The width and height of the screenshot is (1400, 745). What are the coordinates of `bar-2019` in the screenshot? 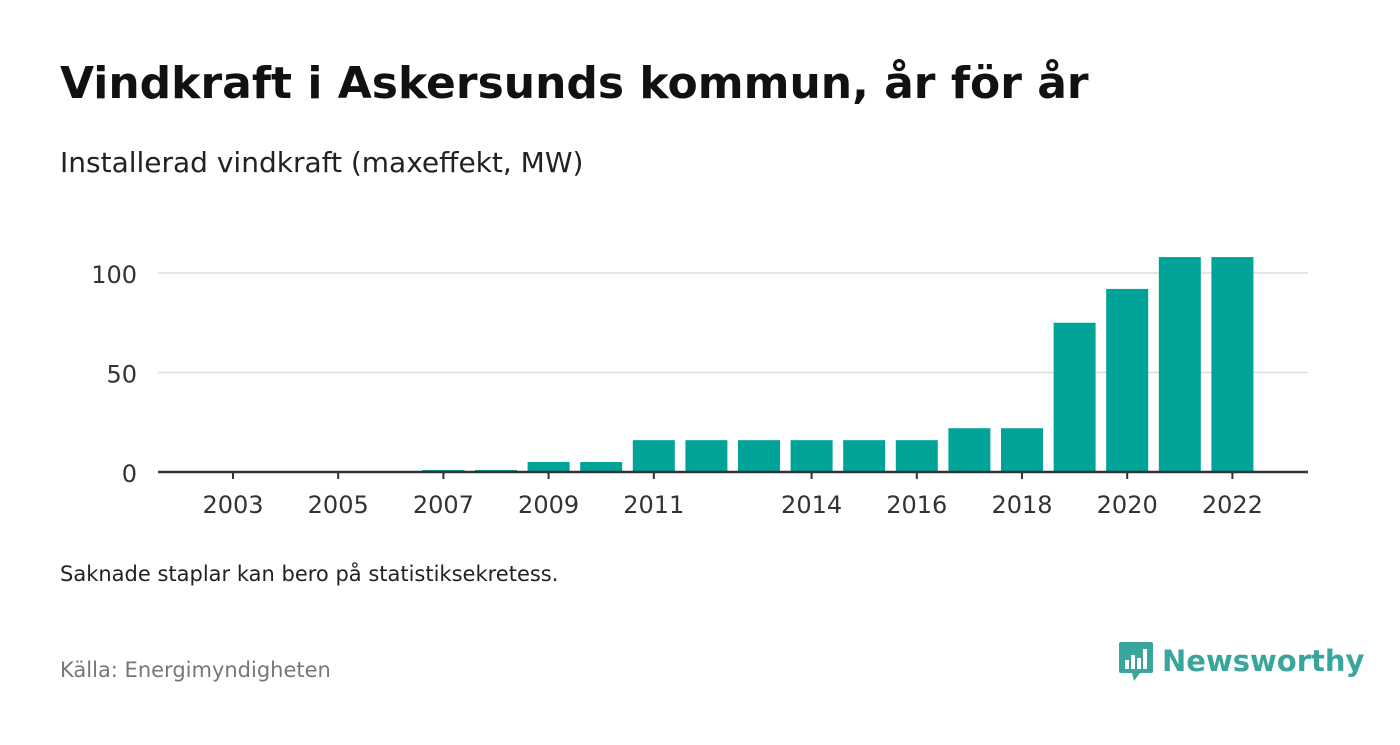 It's located at (1074, 397).